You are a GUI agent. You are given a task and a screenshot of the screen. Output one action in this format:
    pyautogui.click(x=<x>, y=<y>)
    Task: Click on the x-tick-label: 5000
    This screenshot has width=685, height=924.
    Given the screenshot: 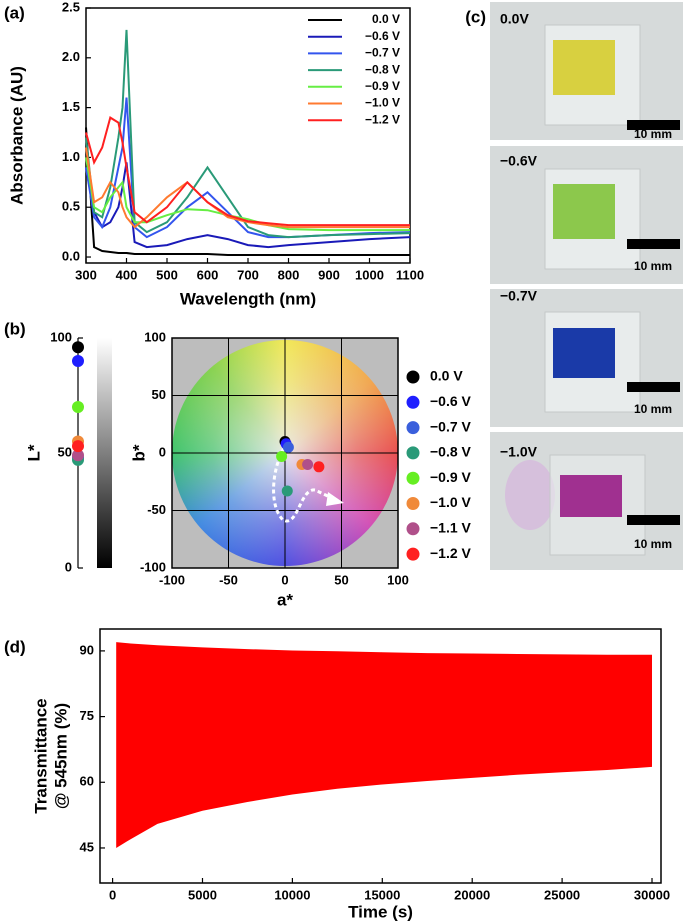 What is the action you would take?
    pyautogui.click(x=202, y=894)
    